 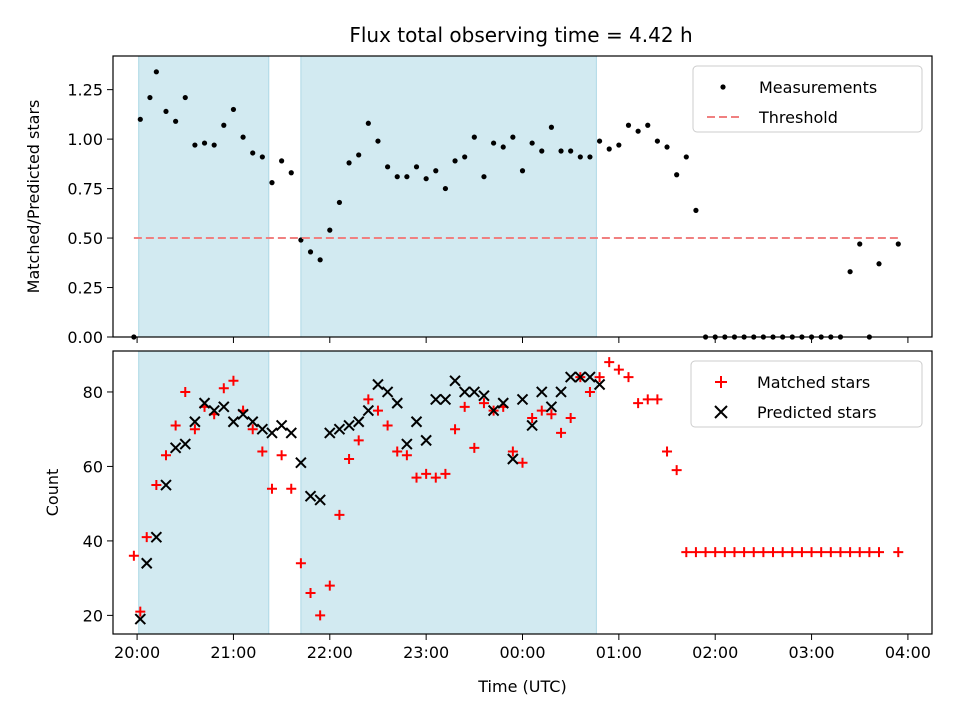 What do you see at coordinates (812, 652) in the screenshot?
I see `x-tick-label: 03:00` at bounding box center [812, 652].